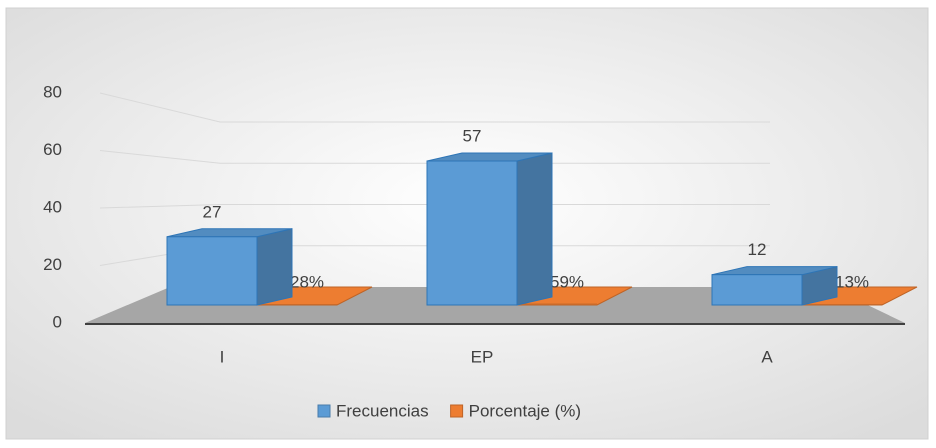 The image size is (936, 448). What do you see at coordinates (472, 135) in the screenshot?
I see `data-label: 57` at bounding box center [472, 135].